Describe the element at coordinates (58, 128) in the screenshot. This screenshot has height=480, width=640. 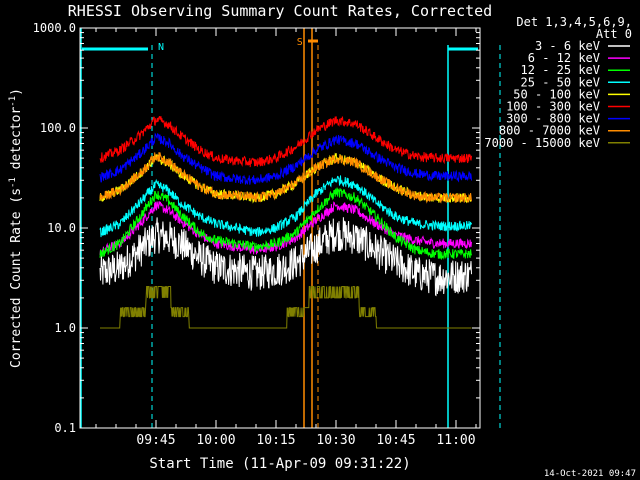
I see `y-tick-label: 100.0` at that location.